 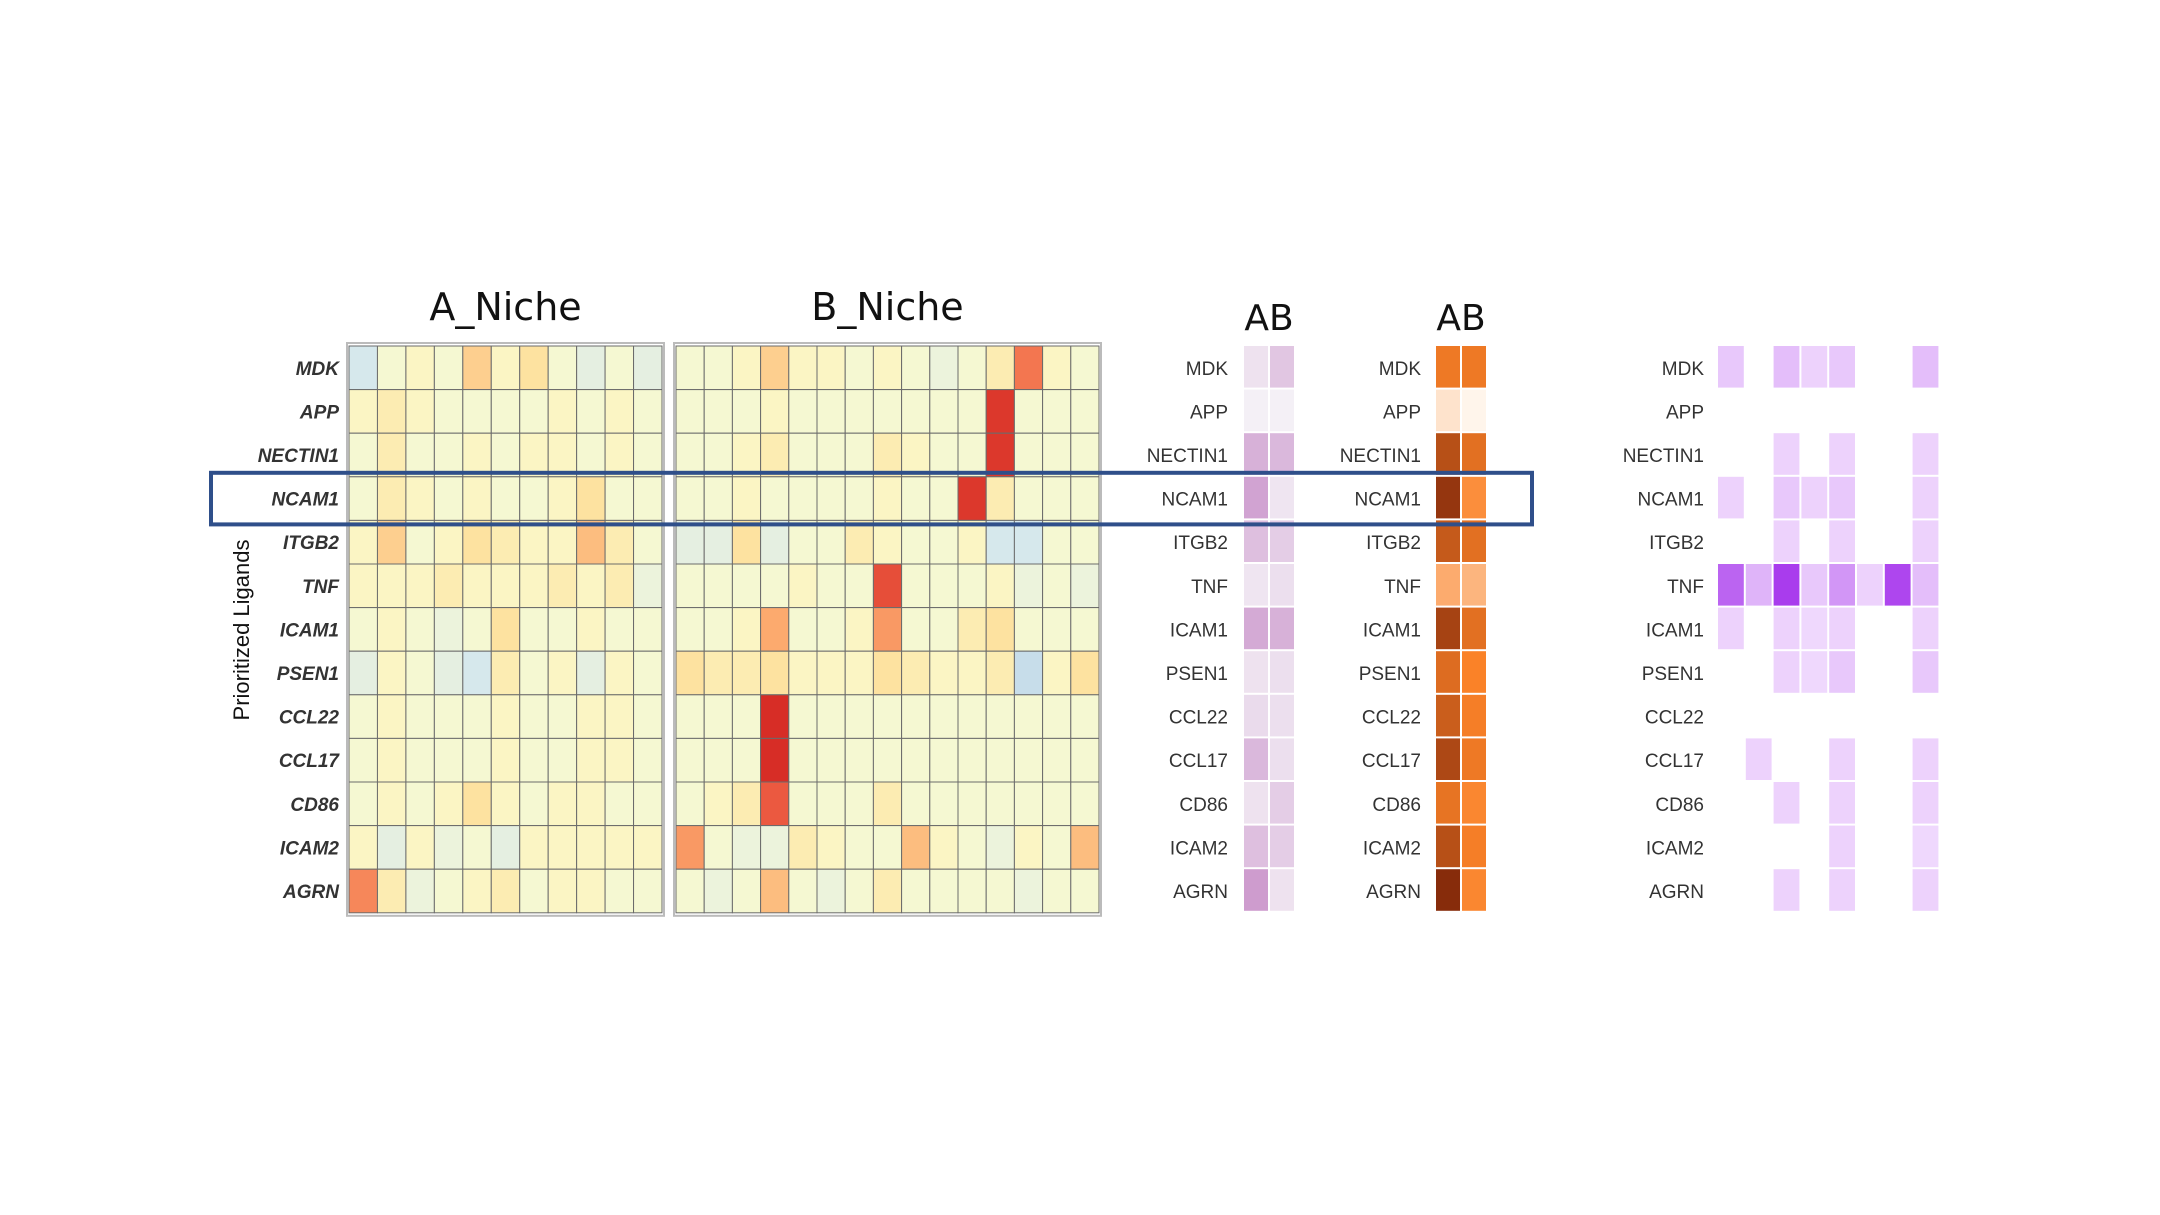 What do you see at coordinates (1391, 761) in the screenshot?
I see `side-row-label: CCL17` at bounding box center [1391, 761].